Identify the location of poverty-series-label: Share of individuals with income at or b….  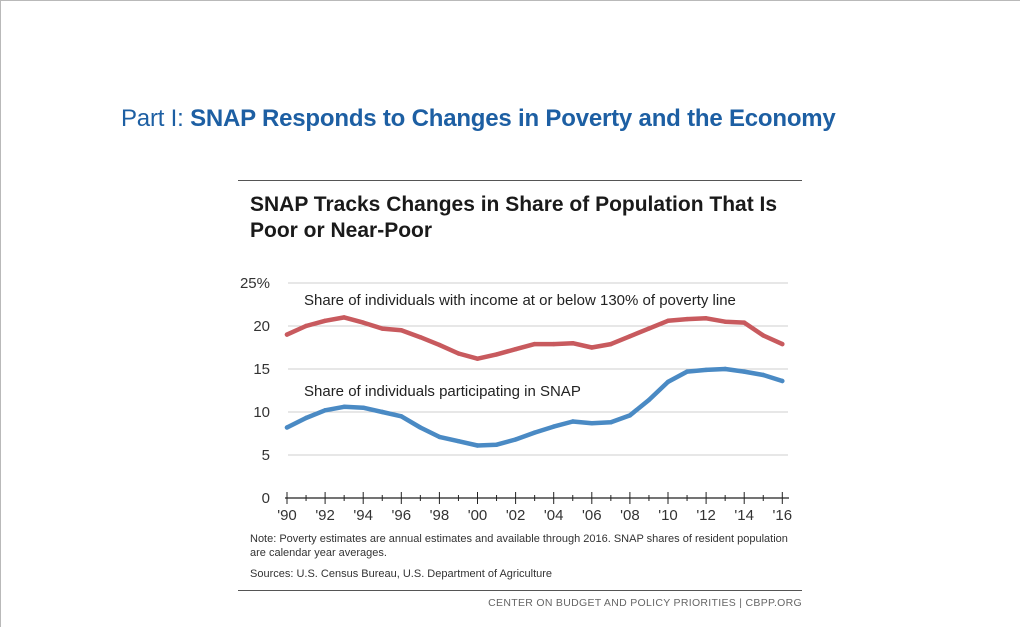
(520, 300).